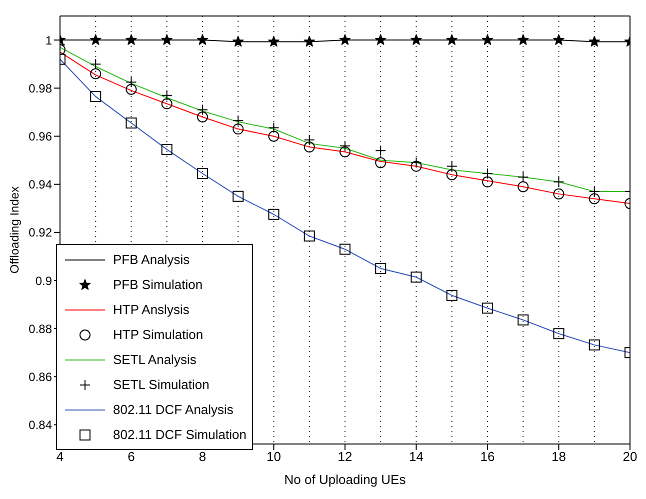 Image resolution: width=646 pixels, height=499 pixels. Describe the element at coordinates (40, 377) in the screenshot. I see `y-tick-label: 0.86` at that location.